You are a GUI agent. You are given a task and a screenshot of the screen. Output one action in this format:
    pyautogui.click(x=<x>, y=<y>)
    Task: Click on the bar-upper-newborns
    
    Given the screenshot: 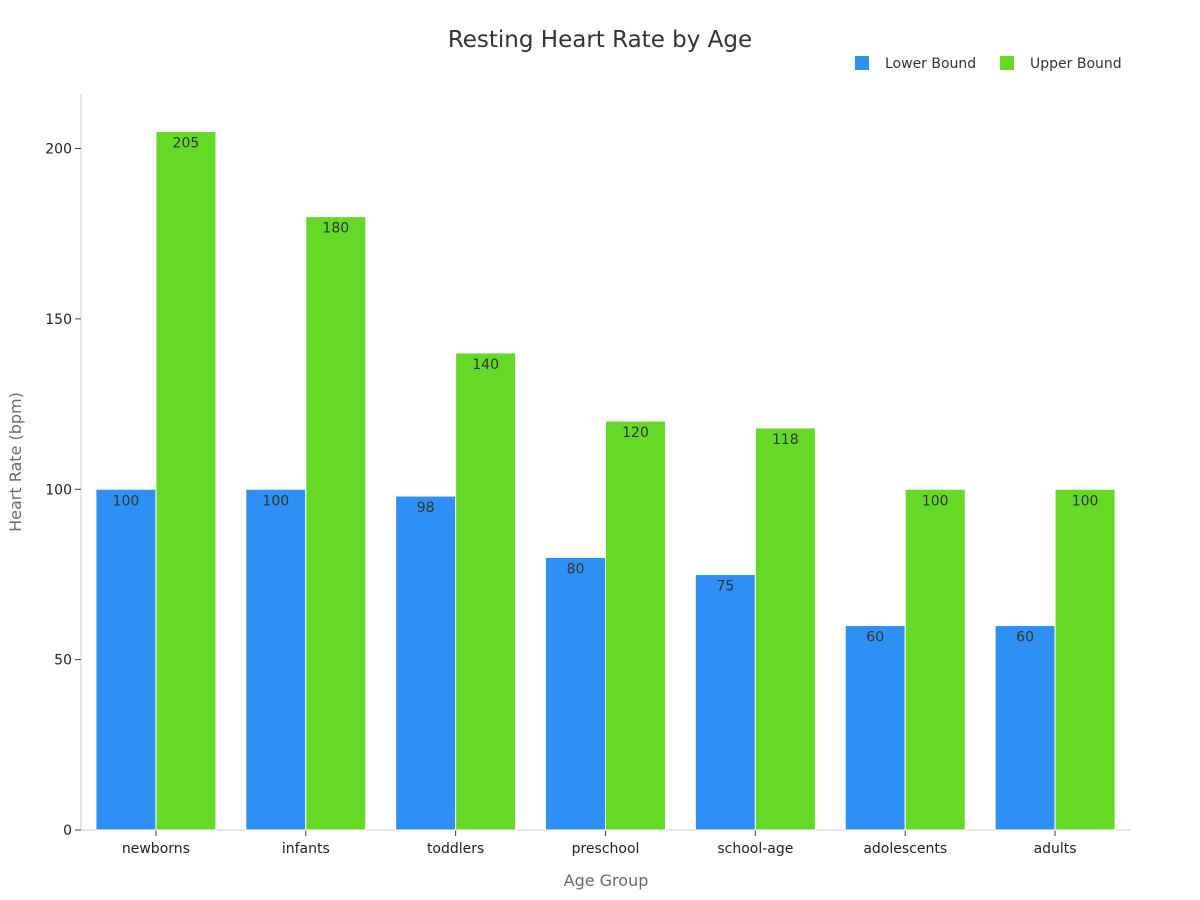 What is the action you would take?
    pyautogui.click(x=186, y=480)
    